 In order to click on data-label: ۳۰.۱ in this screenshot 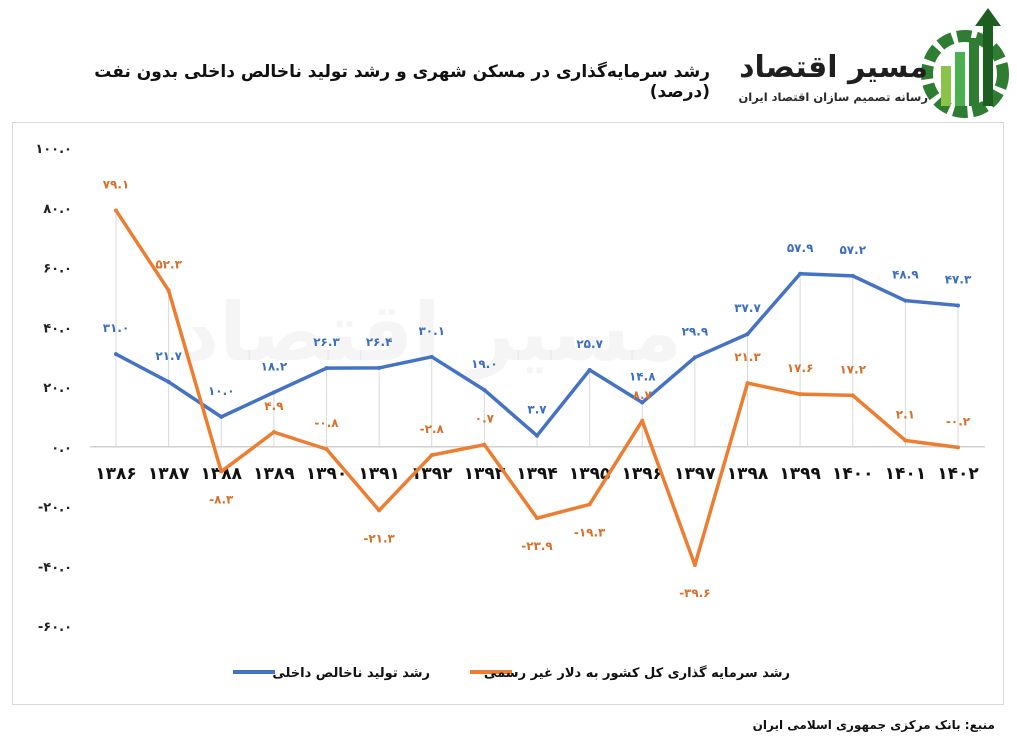, I will do `click(431, 331)`.